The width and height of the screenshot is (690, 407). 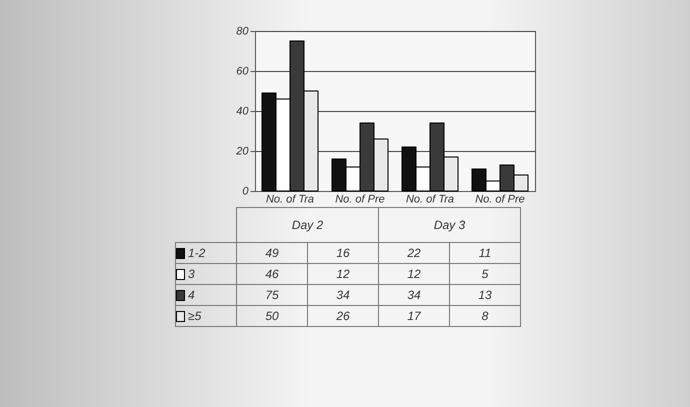 I want to click on data-label: 13, so click(x=485, y=295).